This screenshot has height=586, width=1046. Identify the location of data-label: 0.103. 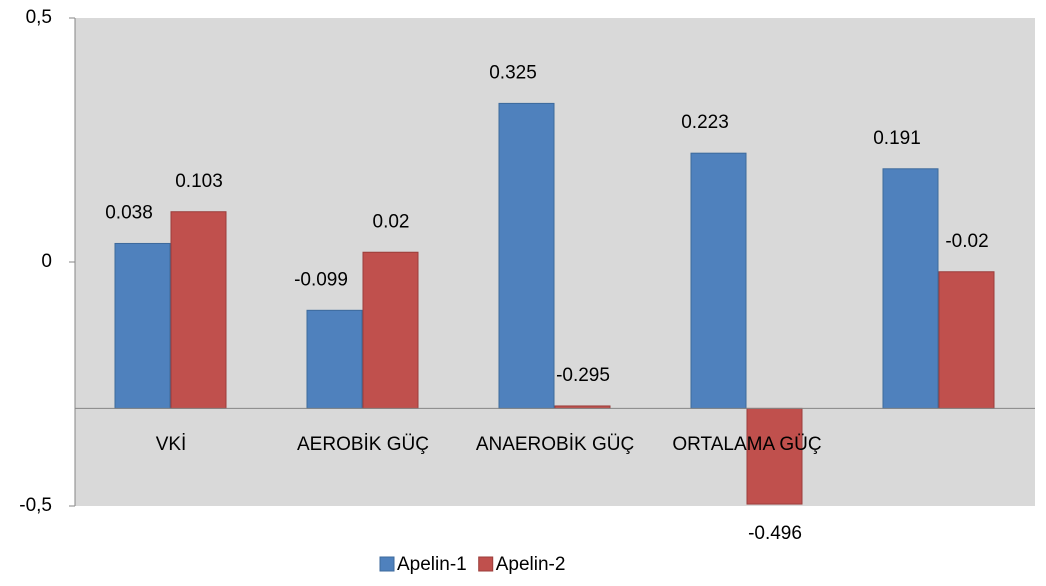
(199, 181).